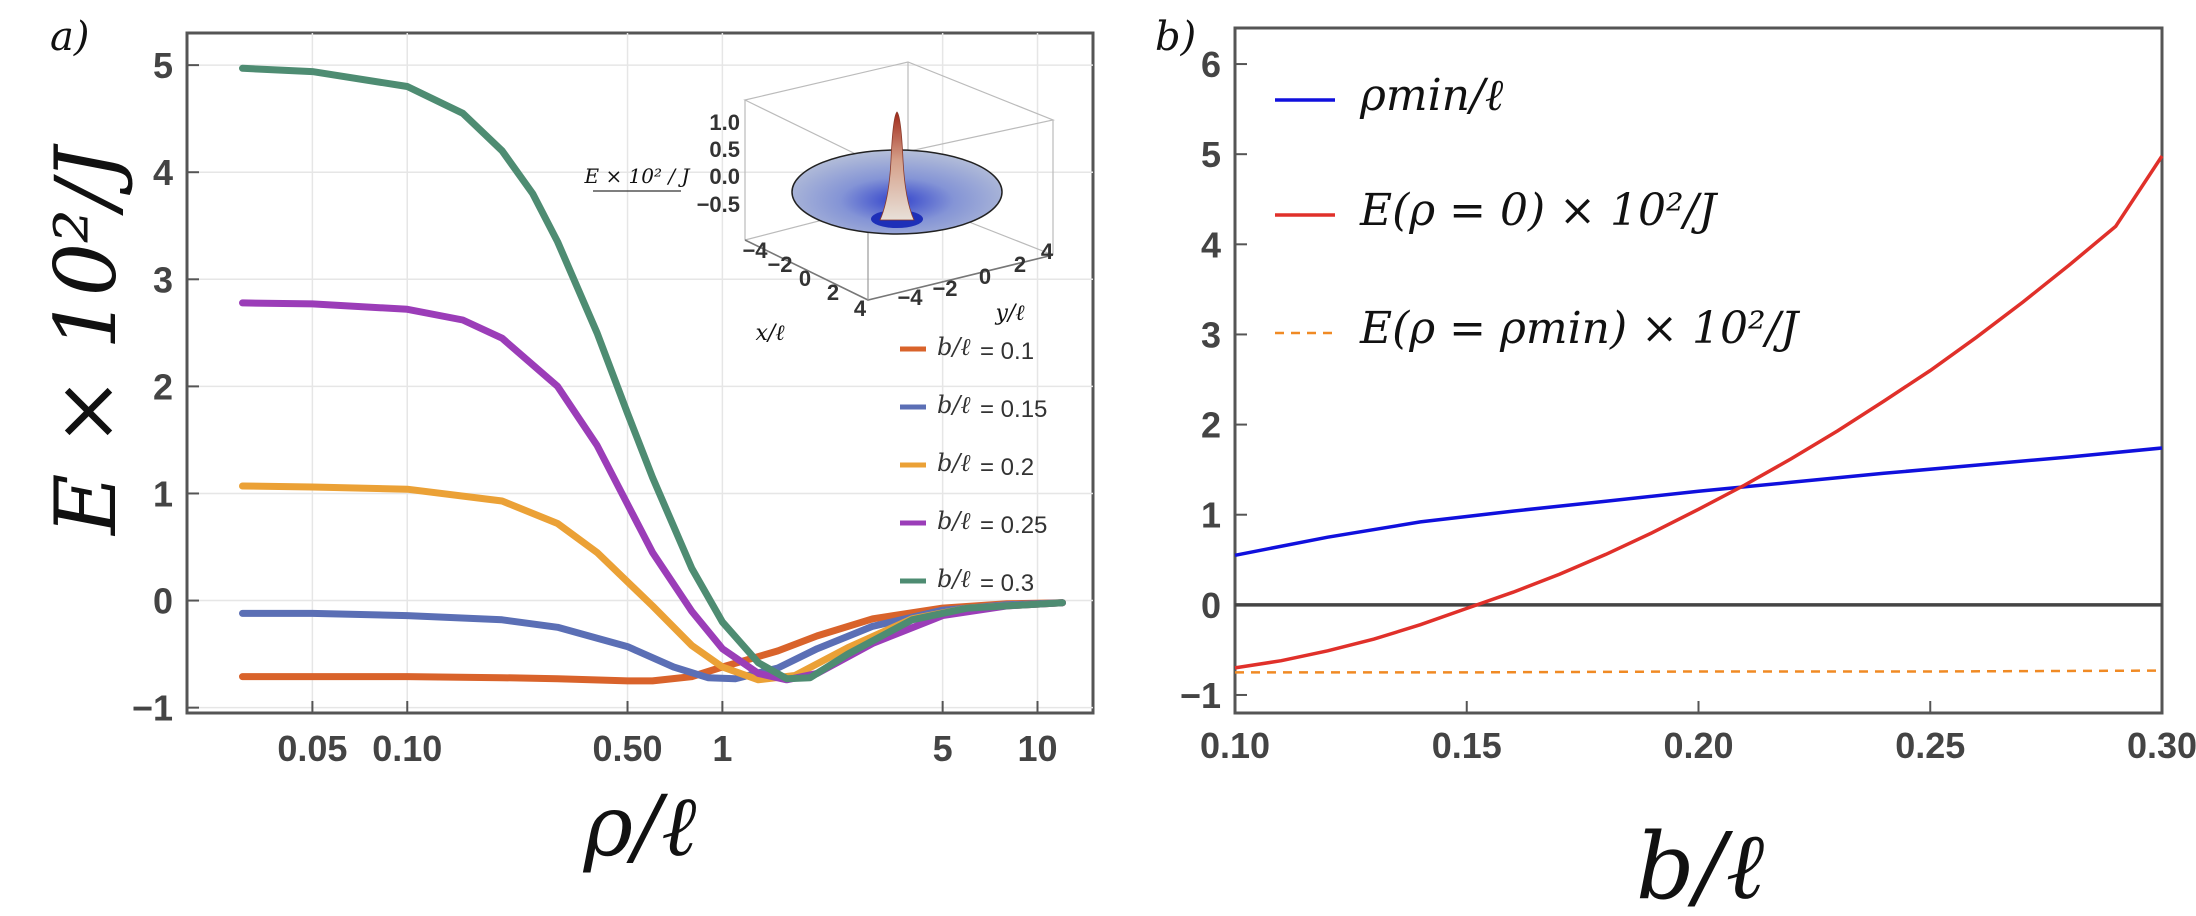  I want to click on inset-y-tick: 2, so click(1020, 264).